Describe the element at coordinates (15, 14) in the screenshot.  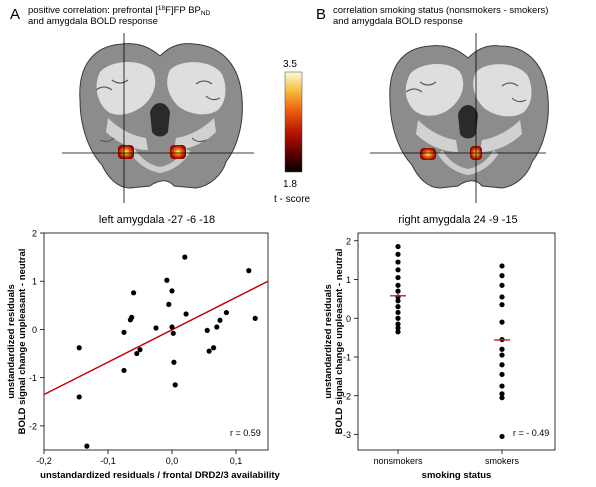
I see `panel-a-letter: A` at that location.